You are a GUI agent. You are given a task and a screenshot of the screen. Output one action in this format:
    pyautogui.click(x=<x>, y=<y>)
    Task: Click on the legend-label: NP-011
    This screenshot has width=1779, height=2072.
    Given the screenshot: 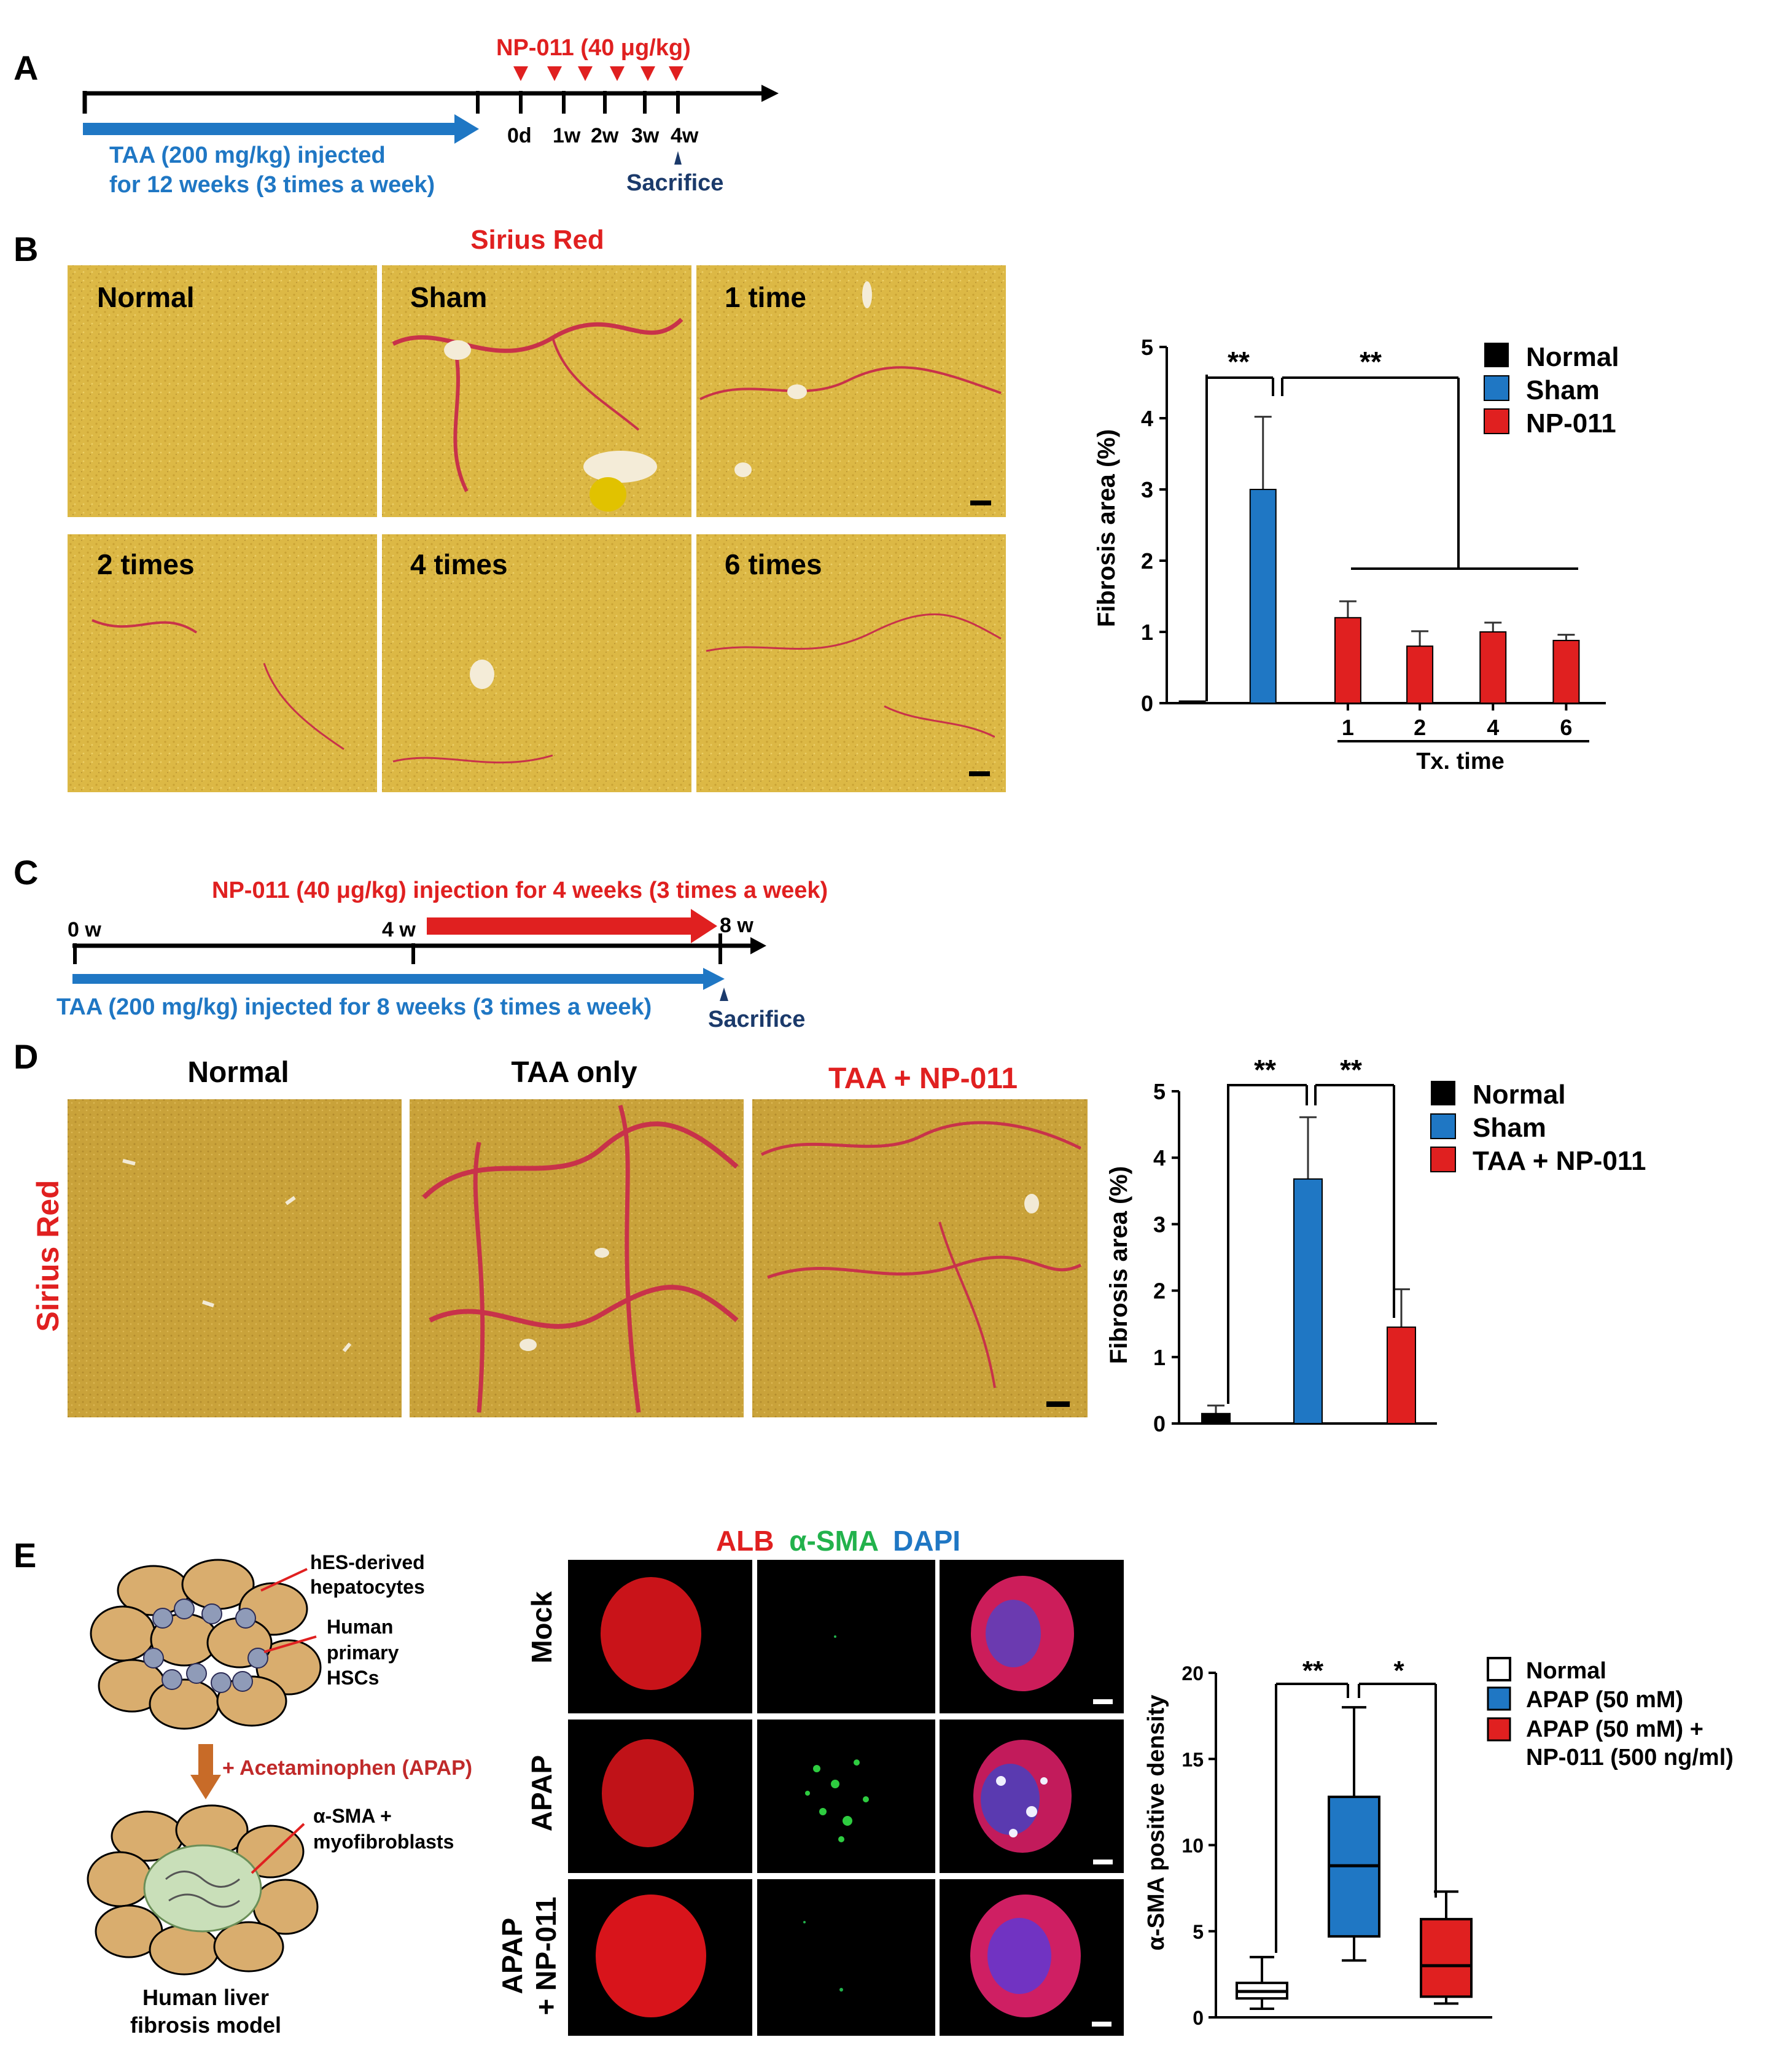 What is the action you would take?
    pyautogui.click(x=1571, y=423)
    